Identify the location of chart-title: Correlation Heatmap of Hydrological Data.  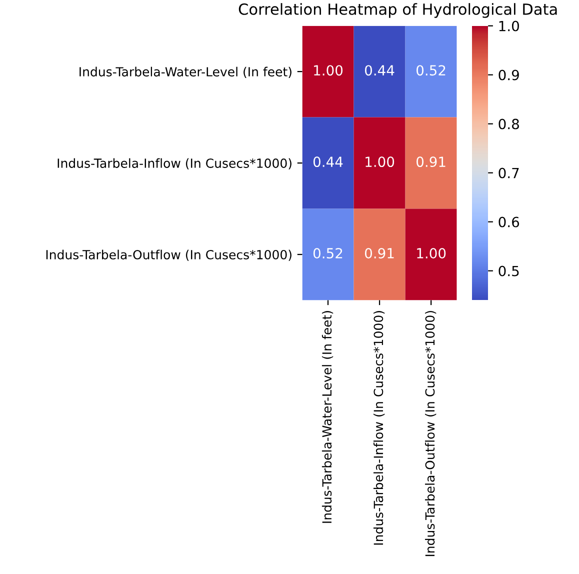
(397, 10).